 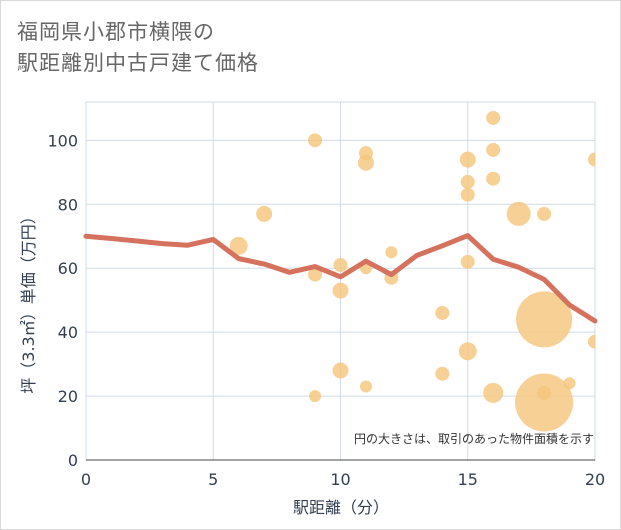 What do you see at coordinates (116, 32) in the screenshot?
I see `chart-title-line1: 福岡県小郡市横隈の` at bounding box center [116, 32].